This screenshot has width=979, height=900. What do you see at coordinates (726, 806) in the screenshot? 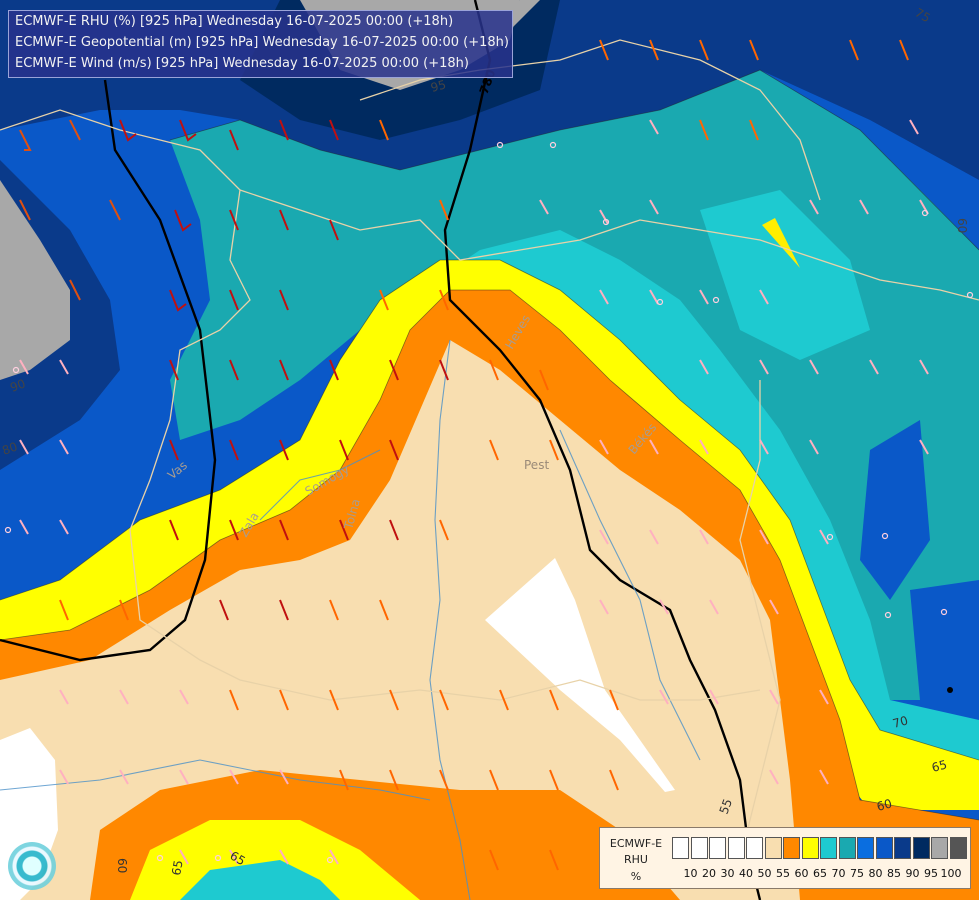
I see `rhu-label-55-bottom: 55` at bounding box center [726, 806].